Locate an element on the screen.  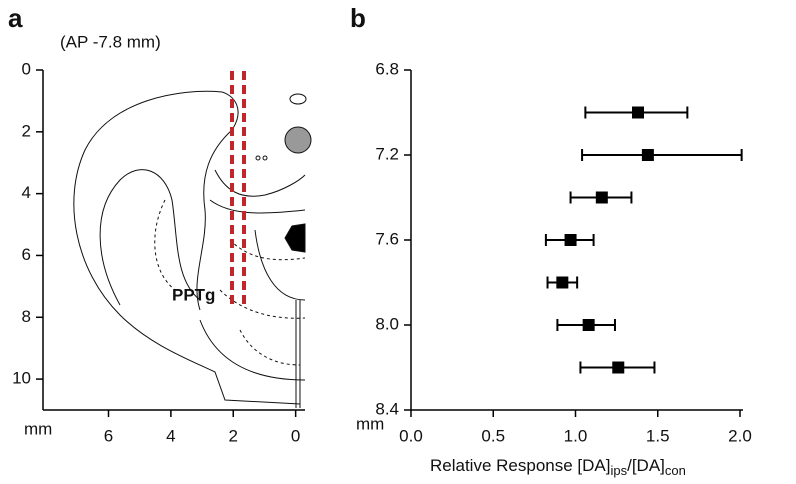
subtitle: (AP -7.8 mm) is located at coordinates (110, 41).